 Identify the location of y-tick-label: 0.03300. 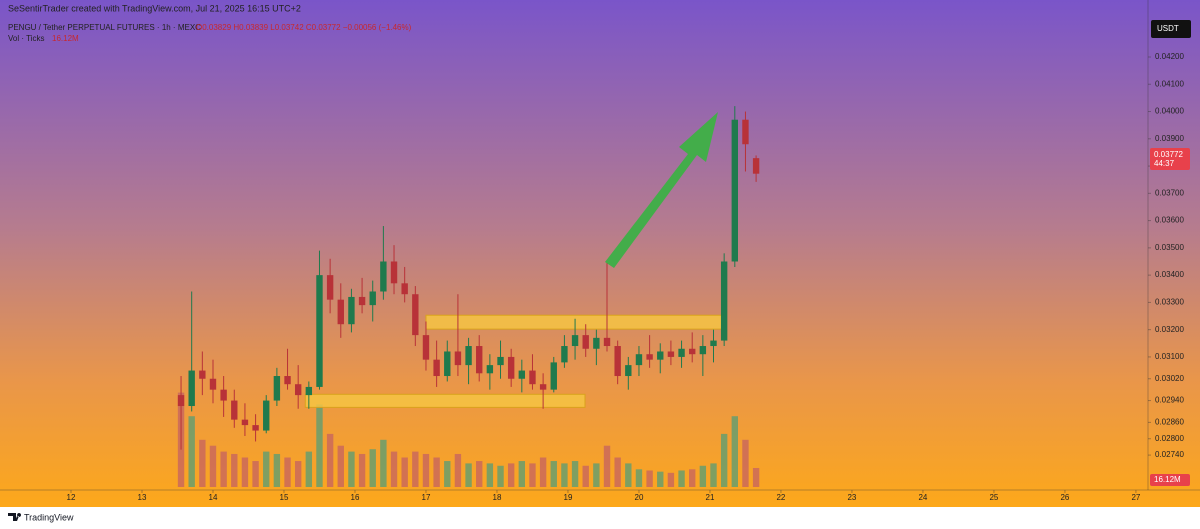
(1169, 302).